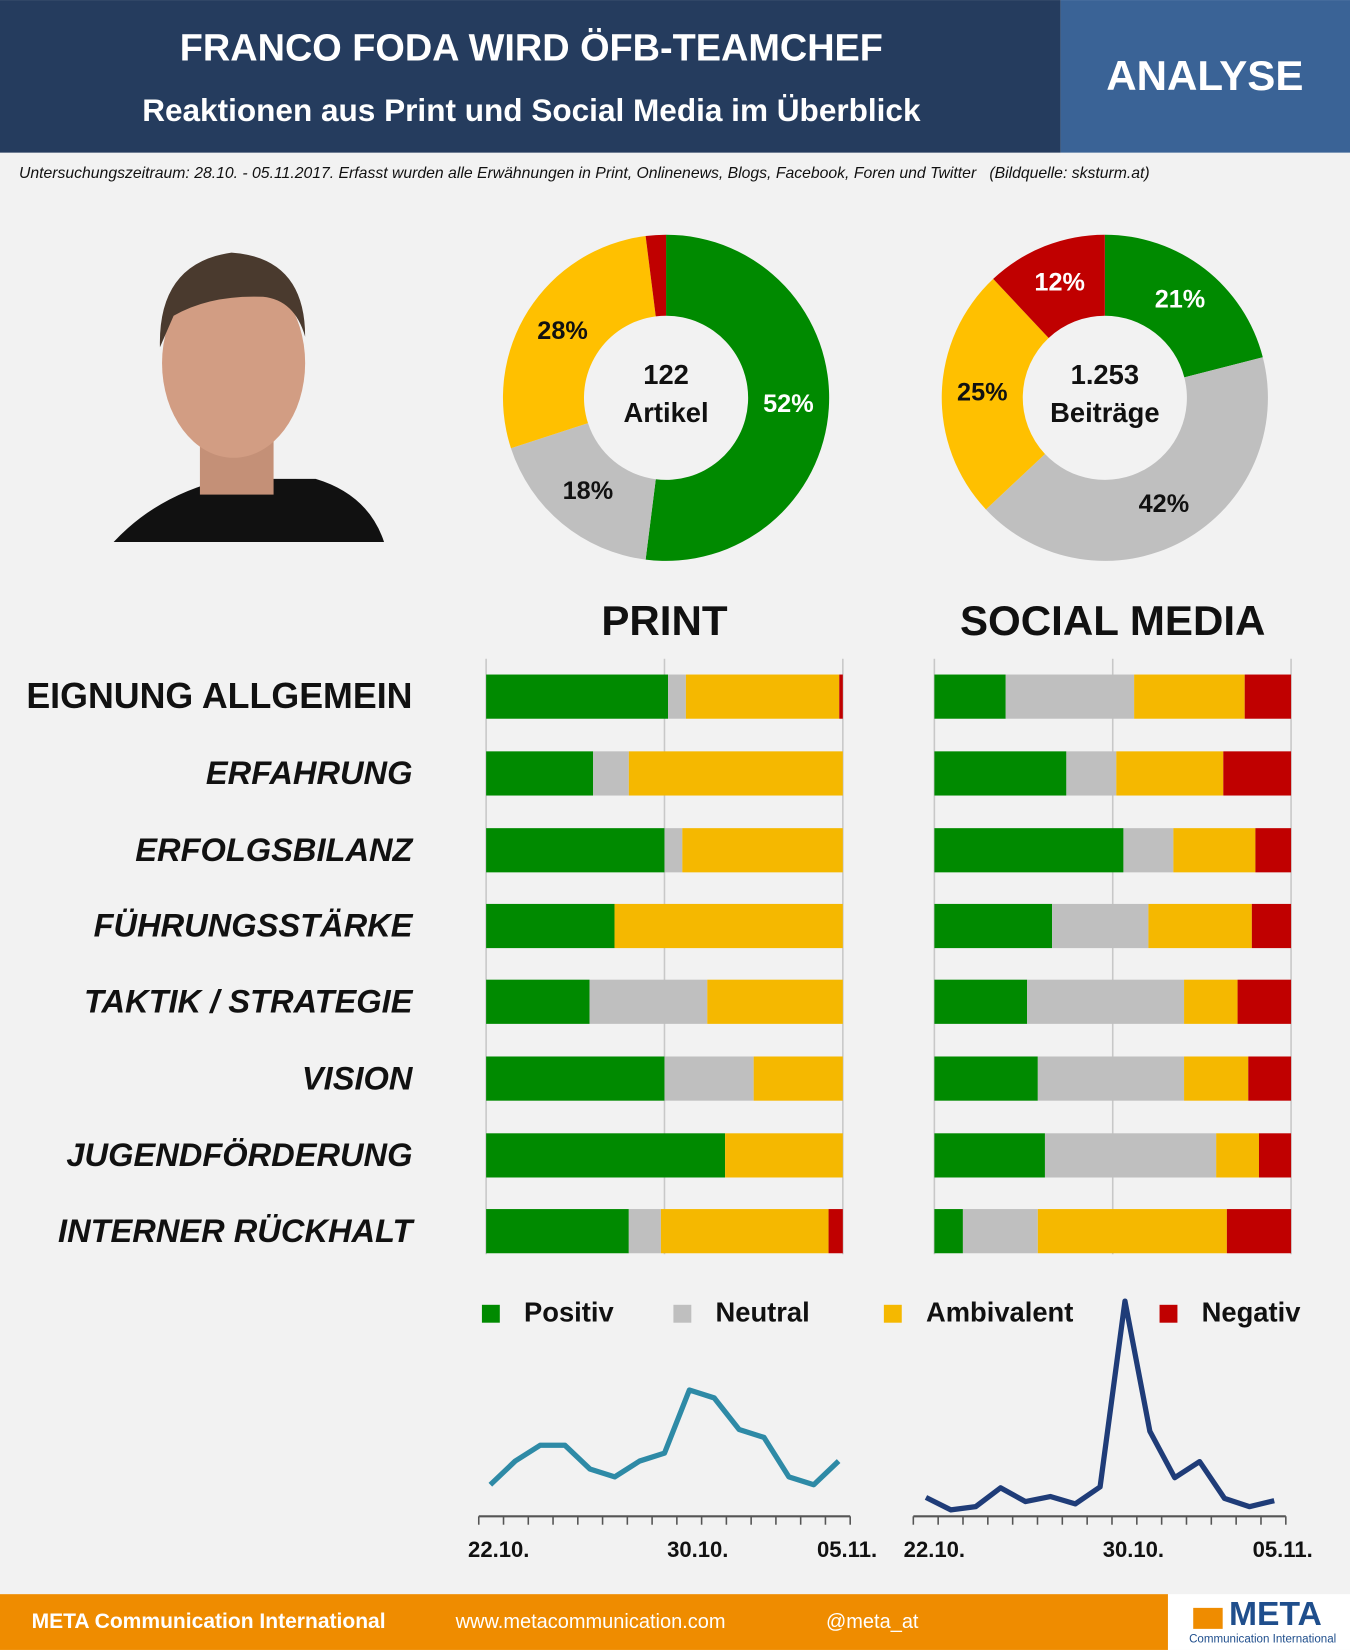  What do you see at coordinates (249, 1000) in the screenshot?
I see `row-label: TAKTIK / STRATEGIE` at bounding box center [249, 1000].